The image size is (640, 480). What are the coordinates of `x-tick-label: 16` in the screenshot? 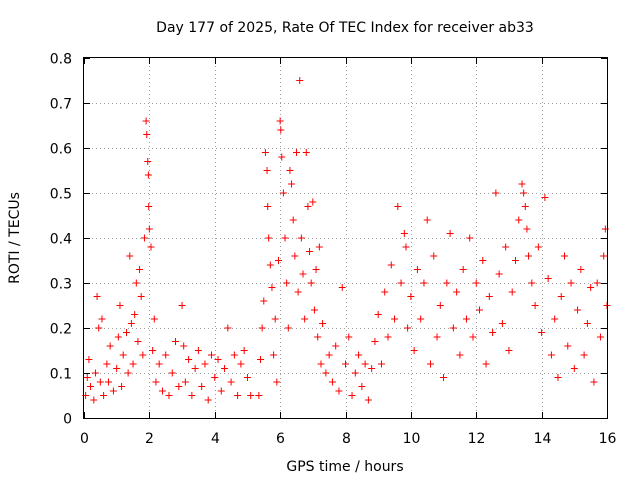 It's located at (608, 439).